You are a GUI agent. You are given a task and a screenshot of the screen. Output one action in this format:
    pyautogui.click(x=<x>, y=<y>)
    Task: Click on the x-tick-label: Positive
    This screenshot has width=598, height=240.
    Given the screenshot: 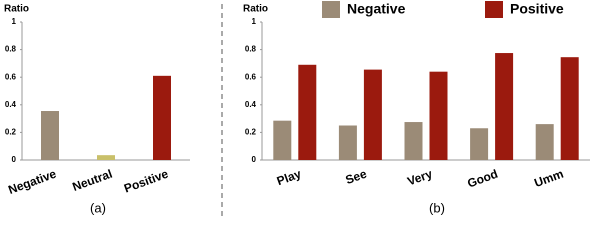 What is the action you would take?
    pyautogui.click(x=146, y=181)
    